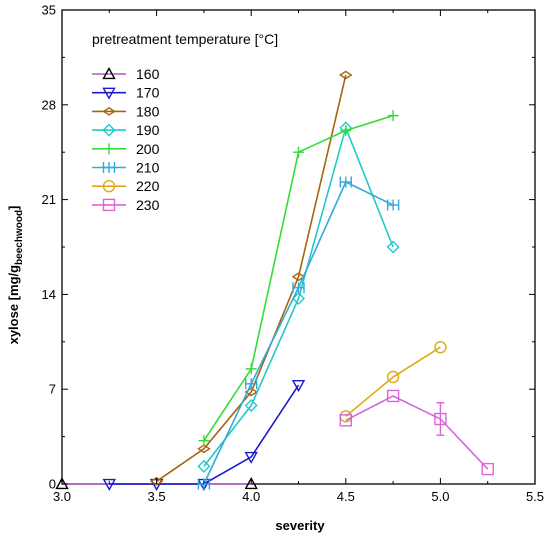 The height and width of the screenshot is (539, 550). What do you see at coordinates (126, 74) in the screenshot?
I see `legend-item-160: 160` at bounding box center [126, 74].